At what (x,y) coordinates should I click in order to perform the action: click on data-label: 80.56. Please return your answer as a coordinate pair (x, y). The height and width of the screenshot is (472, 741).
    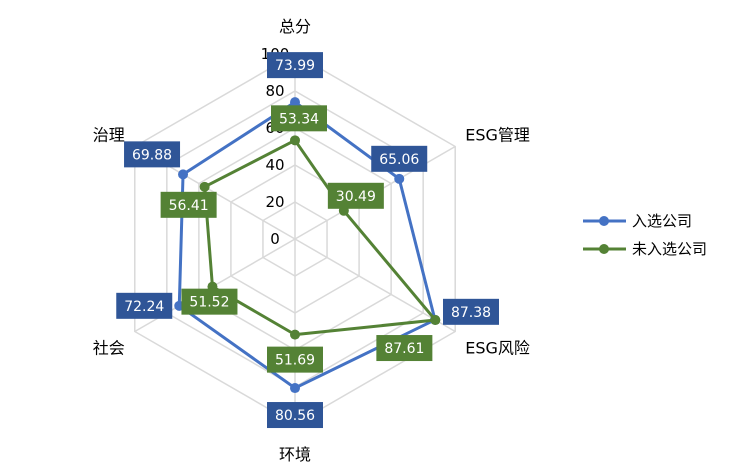
    Looking at the image, I should click on (295, 415).